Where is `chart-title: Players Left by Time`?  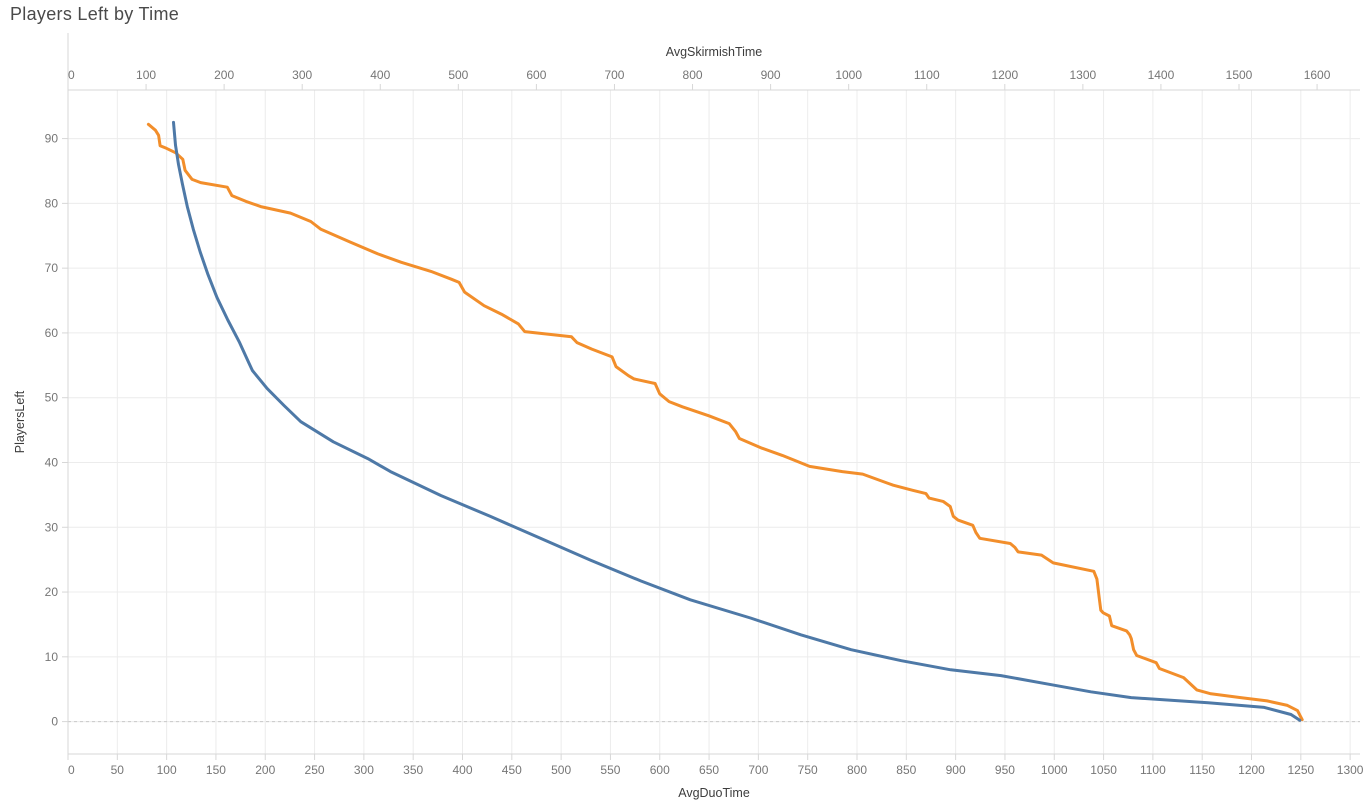
chart-title: Players Left by Time is located at coordinates (95, 14).